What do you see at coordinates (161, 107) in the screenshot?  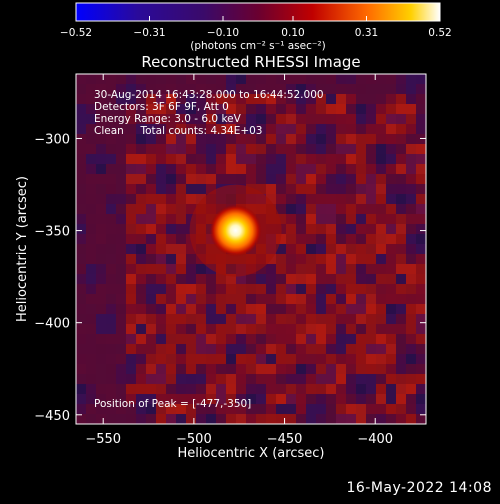 I see `annotation-detectors: Detectors: 3F 6F 9F, Att 0` at bounding box center [161, 107].